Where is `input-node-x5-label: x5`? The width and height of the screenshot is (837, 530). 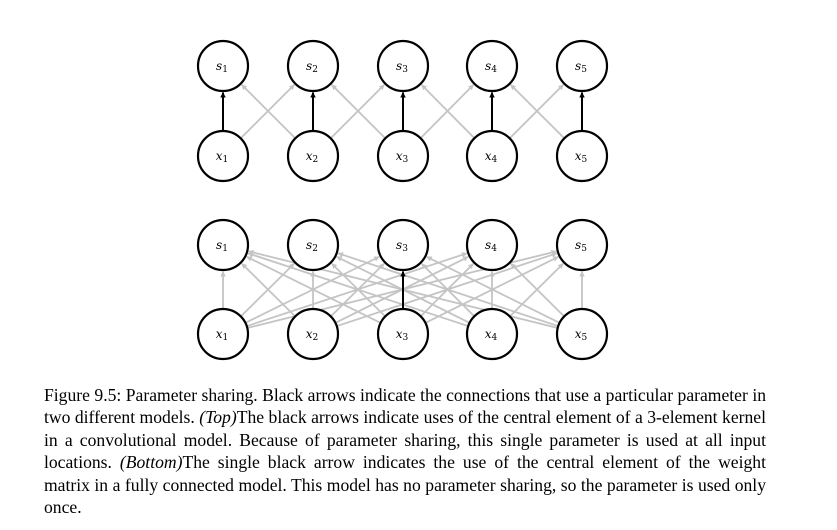
input-node-x5-label: x5 is located at coordinates (581, 157).